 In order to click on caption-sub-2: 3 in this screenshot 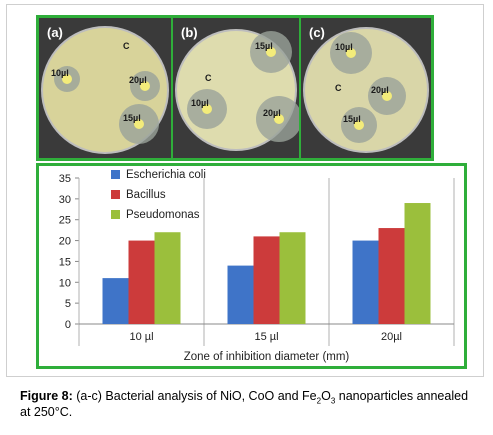, I will do `click(333, 401)`.